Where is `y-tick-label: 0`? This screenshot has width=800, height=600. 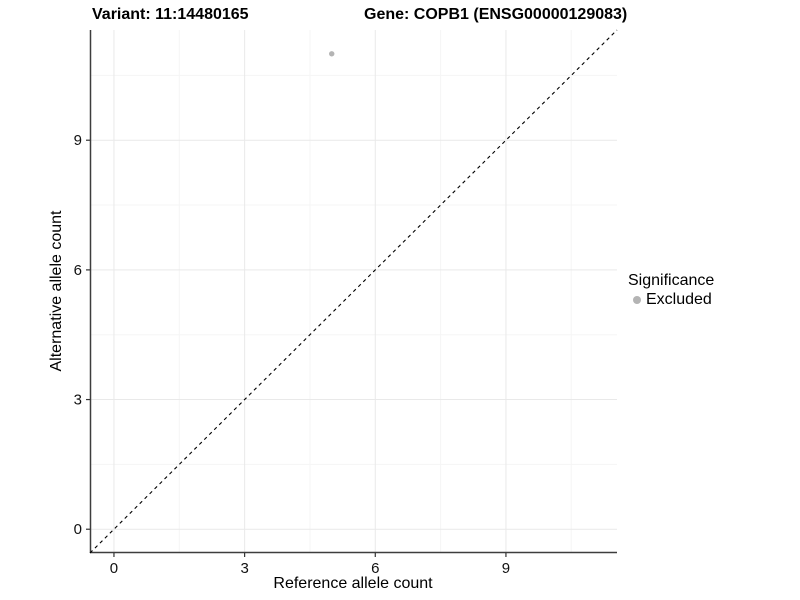
y-tick-label: 0 is located at coordinates (78, 529).